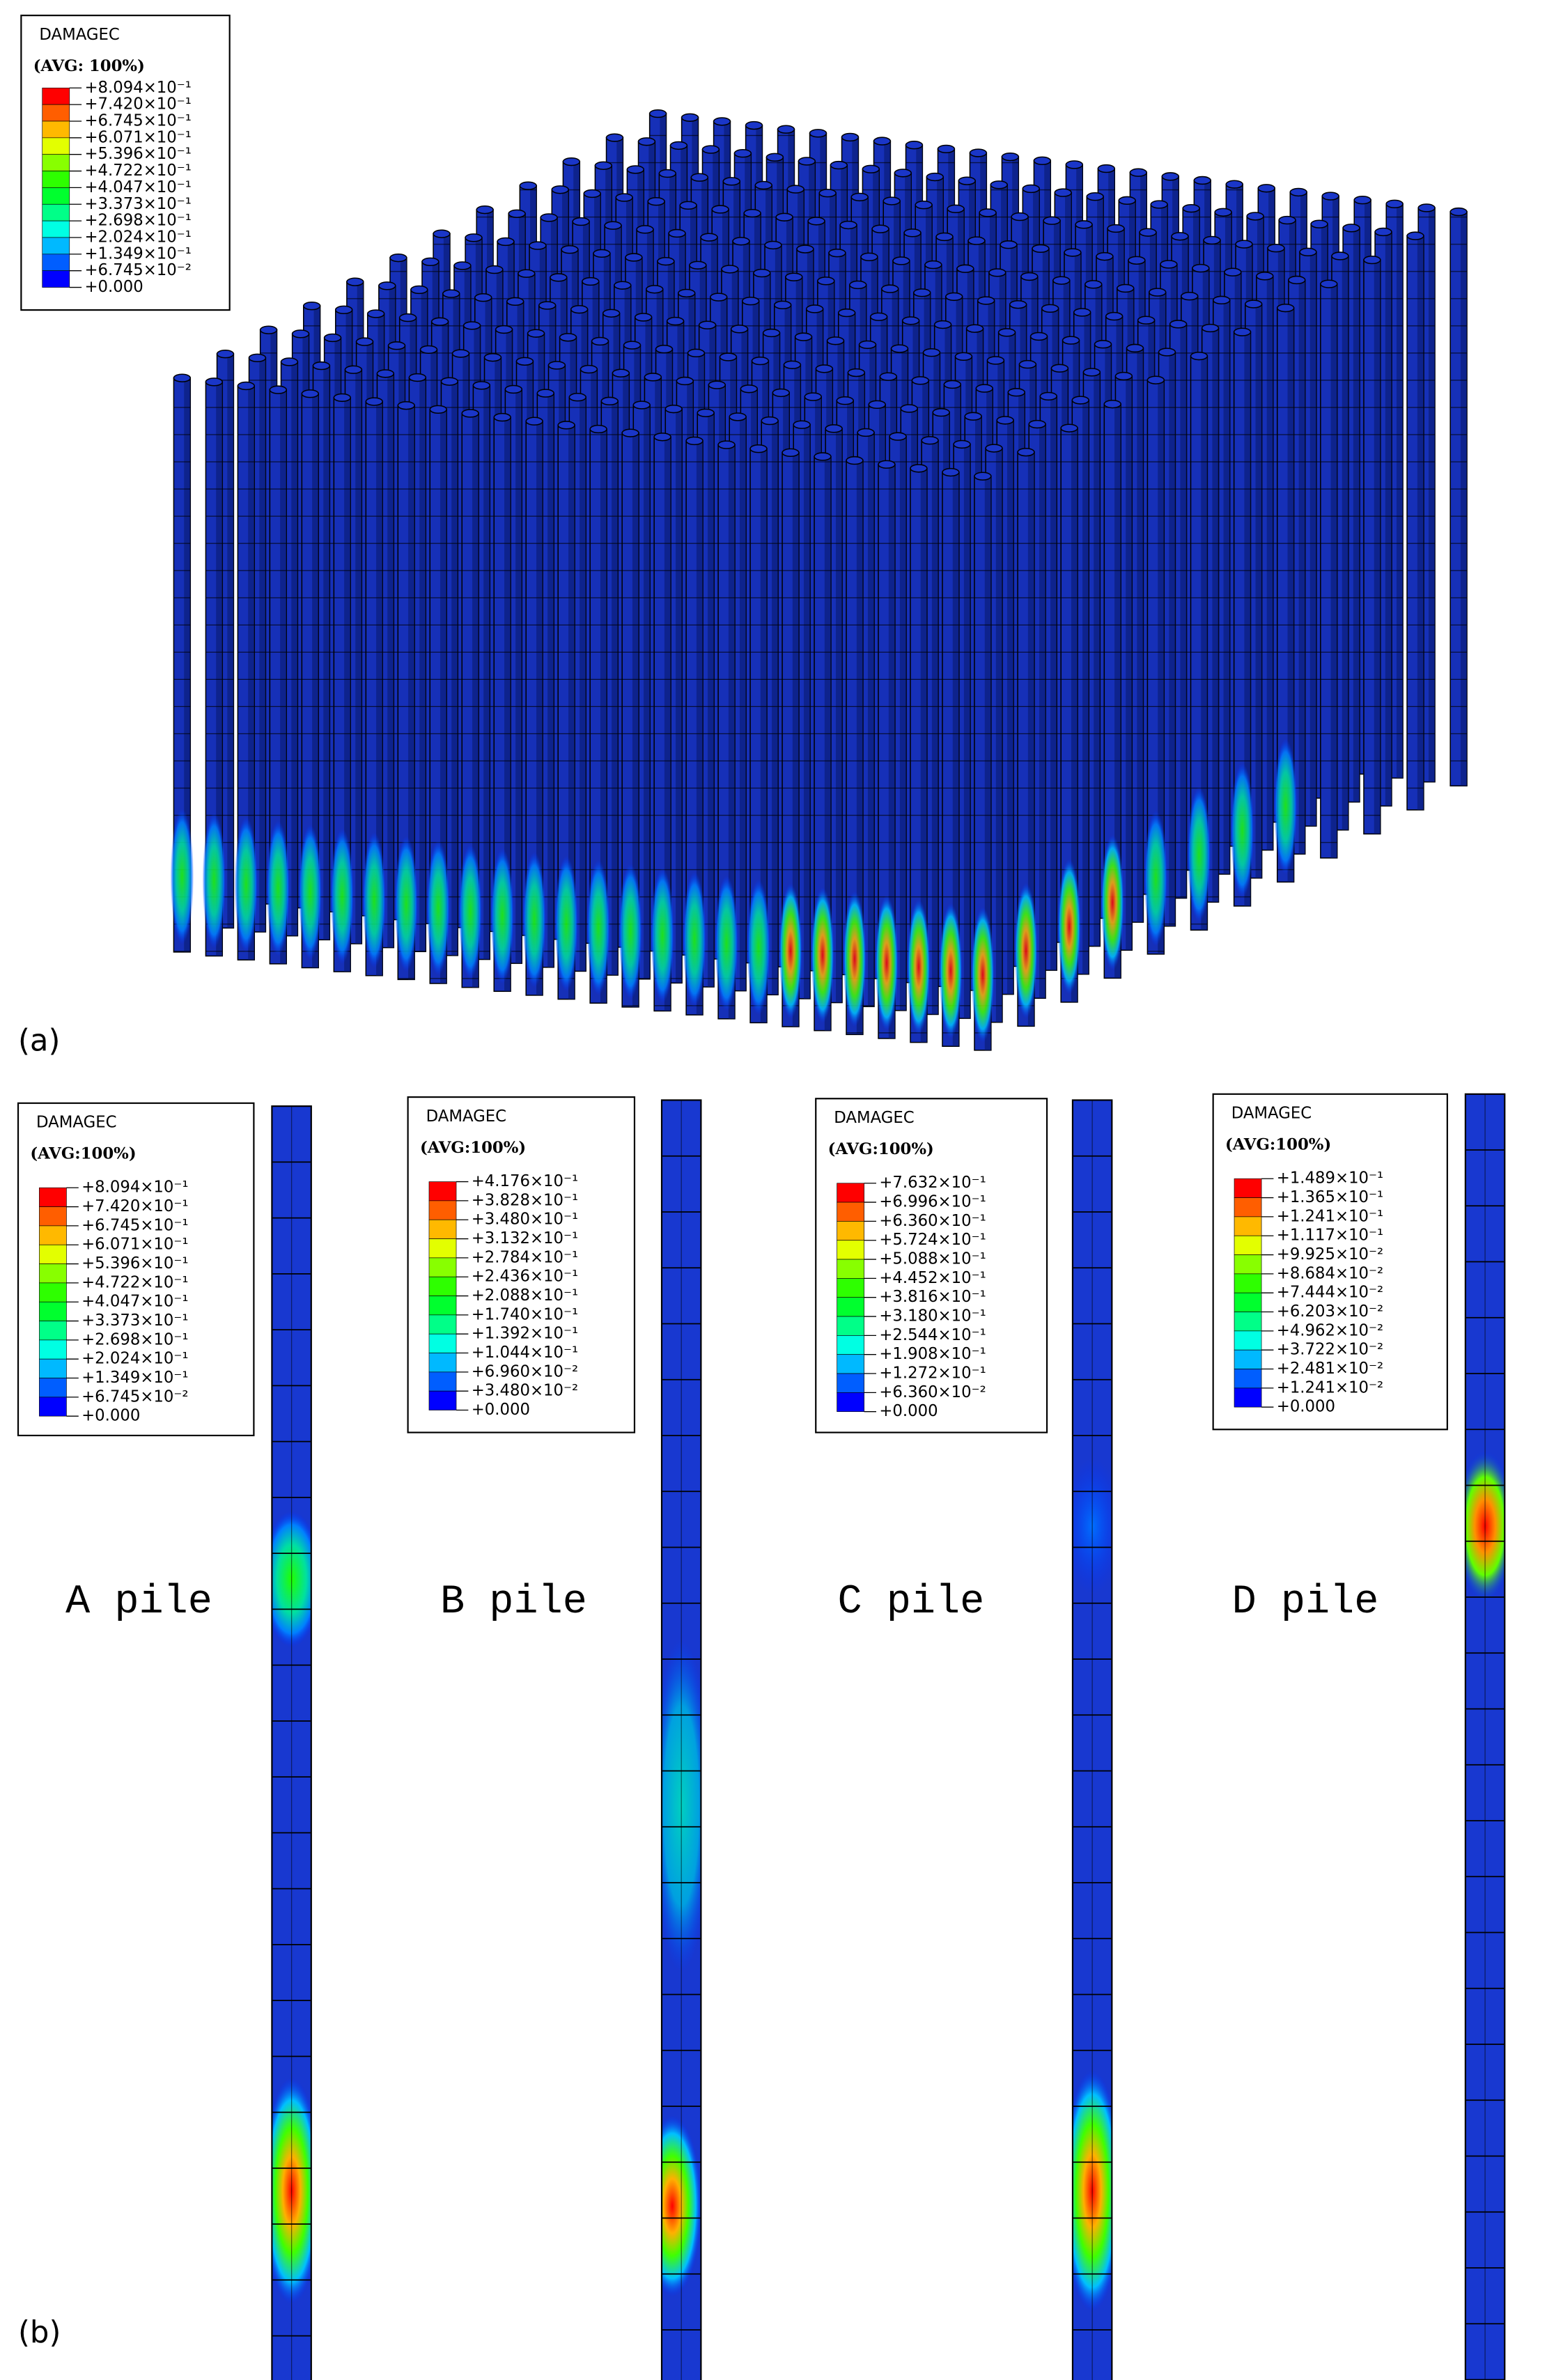 Image resolution: width=1547 pixels, height=2380 pixels. I want to click on legend-label: +2.436×10⁻¹, so click(525, 1277).